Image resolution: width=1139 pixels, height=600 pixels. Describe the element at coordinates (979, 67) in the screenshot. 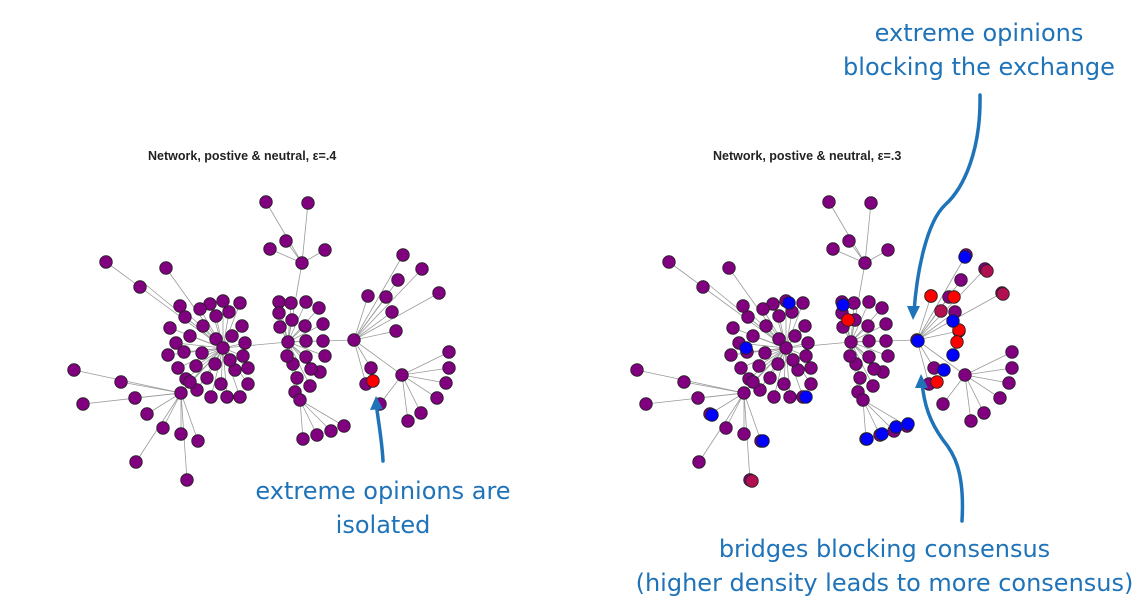

I see `annotation-blocking-line2: blocking the exchange` at that location.